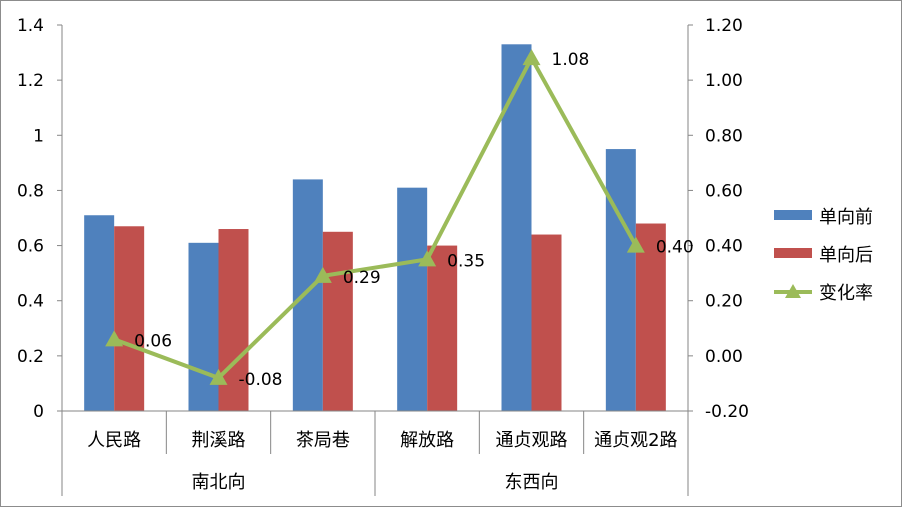 The image size is (902, 510). Describe the element at coordinates (261, 380) in the screenshot. I see `data-label: -0.08` at that location.